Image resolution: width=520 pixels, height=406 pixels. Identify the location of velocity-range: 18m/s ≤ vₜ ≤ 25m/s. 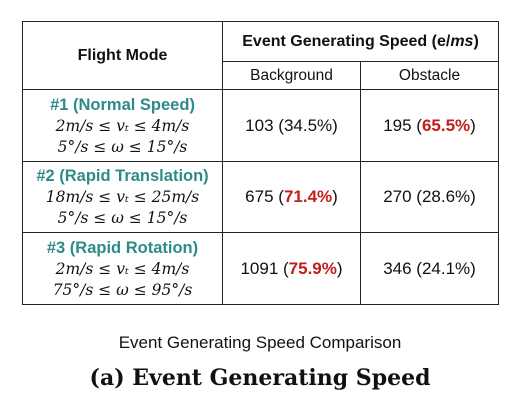
(122, 197).